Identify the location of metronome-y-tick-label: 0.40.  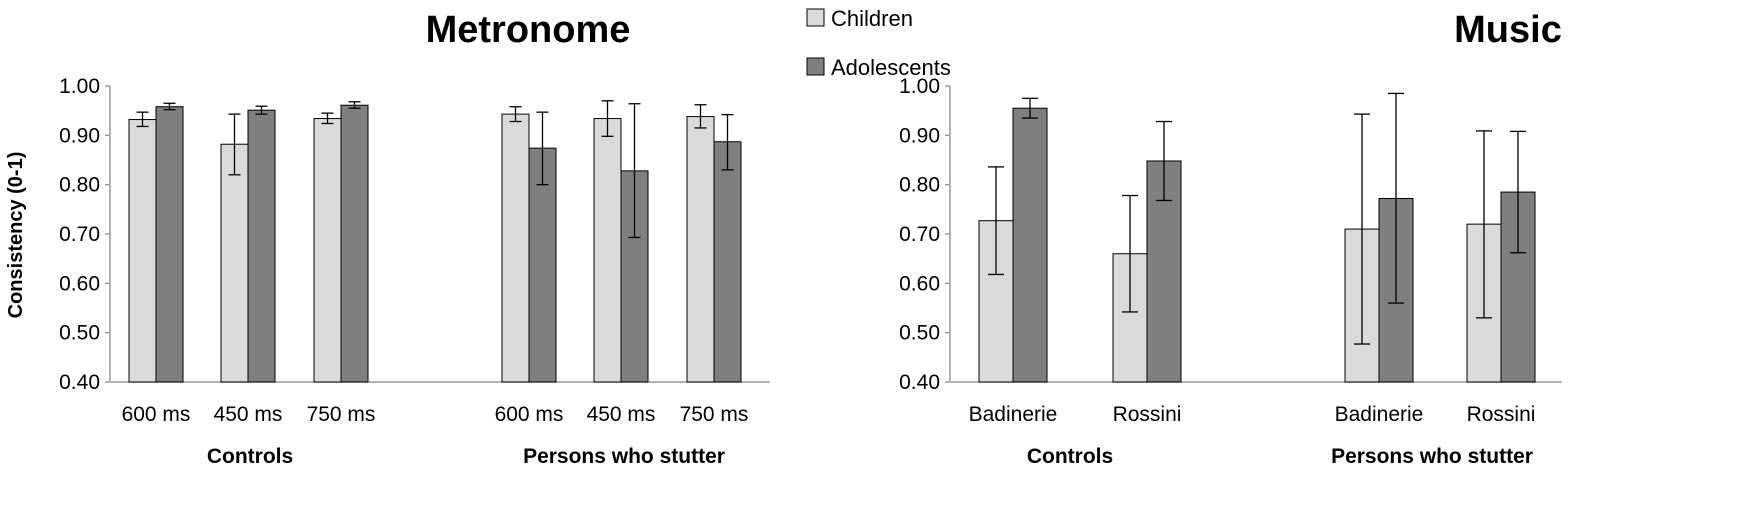
(79, 382).